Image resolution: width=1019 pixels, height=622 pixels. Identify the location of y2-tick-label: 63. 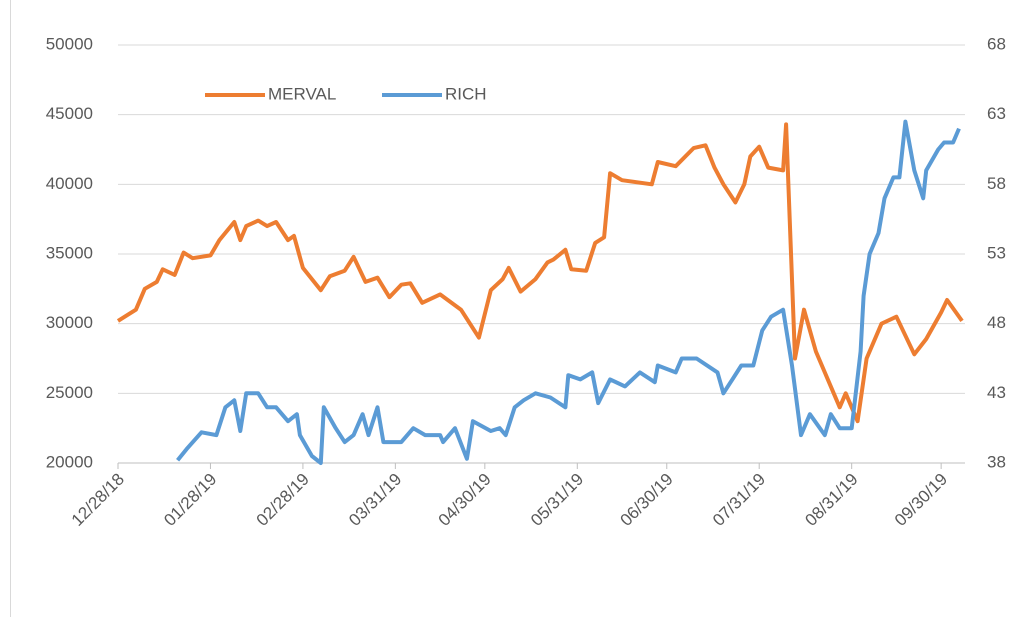
(996, 113).